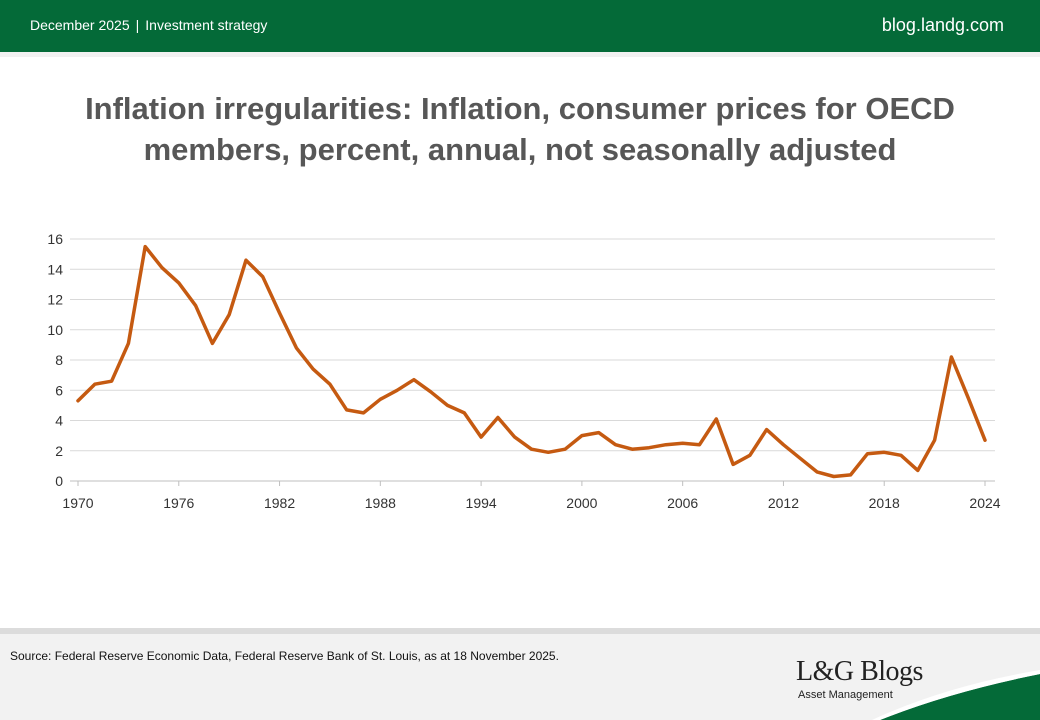 Image resolution: width=1040 pixels, height=720 pixels. What do you see at coordinates (942, 25) in the screenshot?
I see `site-link: blog.landg.com` at bounding box center [942, 25].